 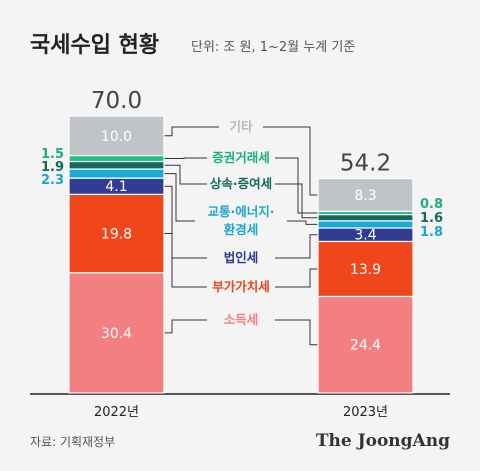 I want to click on category-label: 2023년, so click(x=365, y=412).